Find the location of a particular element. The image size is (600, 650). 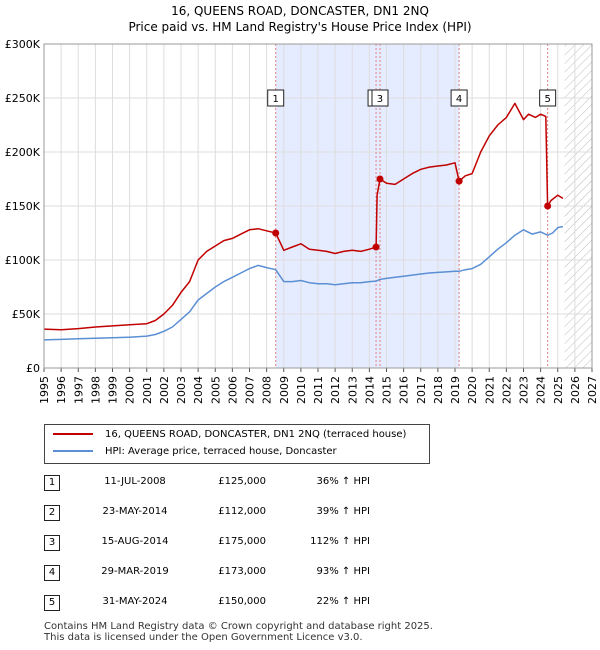

x-tick-label: 1995 is located at coordinates (44, 390).